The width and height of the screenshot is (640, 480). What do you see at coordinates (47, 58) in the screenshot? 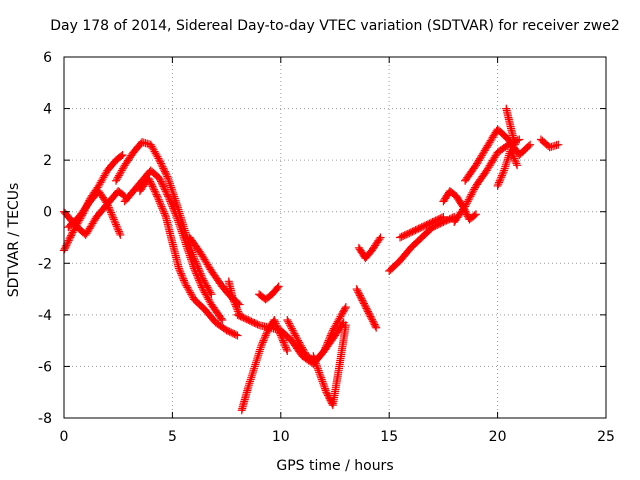
I see `y-tick-label: 6` at bounding box center [47, 58].